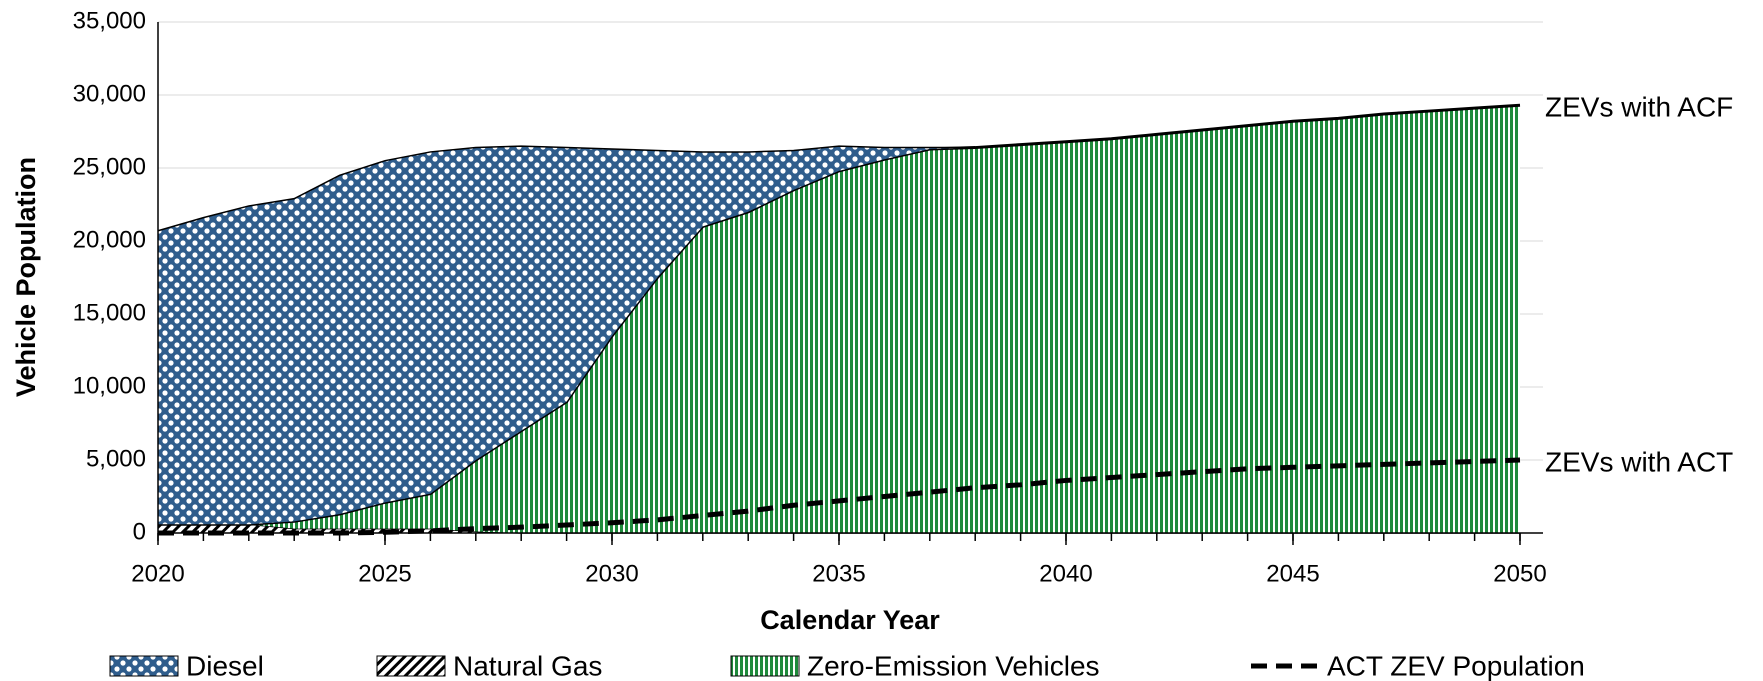 This screenshot has width=1763, height=681. Describe the element at coordinates (384, 573) in the screenshot. I see `x-tick-label: 2025` at that location.